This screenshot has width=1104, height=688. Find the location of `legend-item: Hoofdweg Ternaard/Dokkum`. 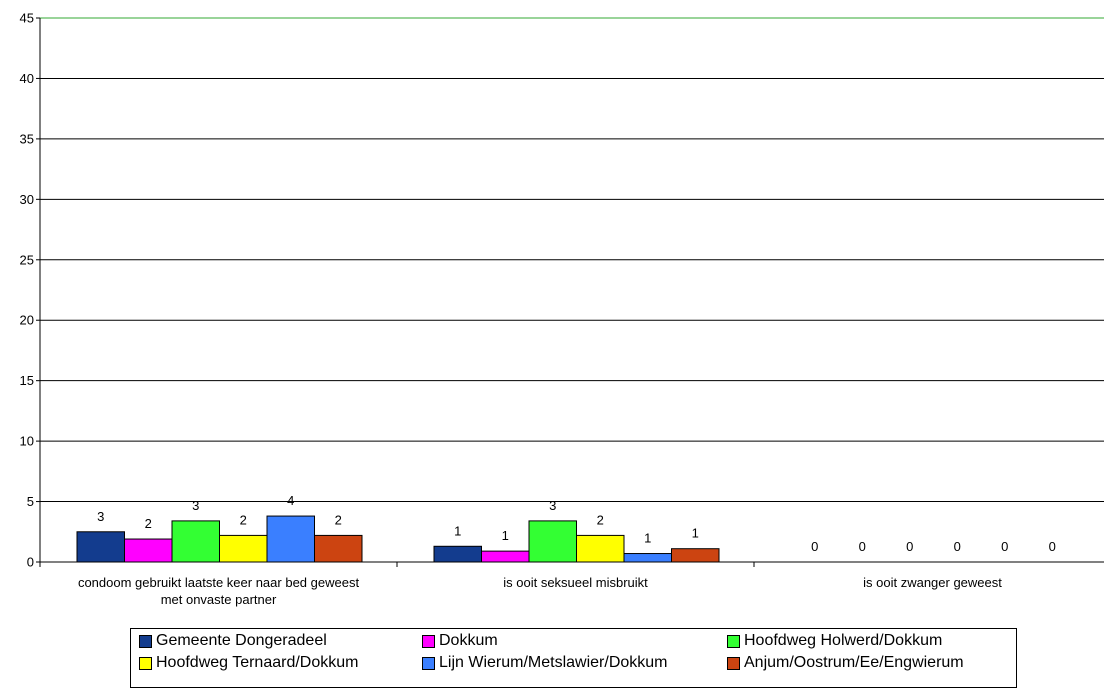

legend-item: Hoofdweg Ternaard/Dokkum is located at coordinates (248, 663).